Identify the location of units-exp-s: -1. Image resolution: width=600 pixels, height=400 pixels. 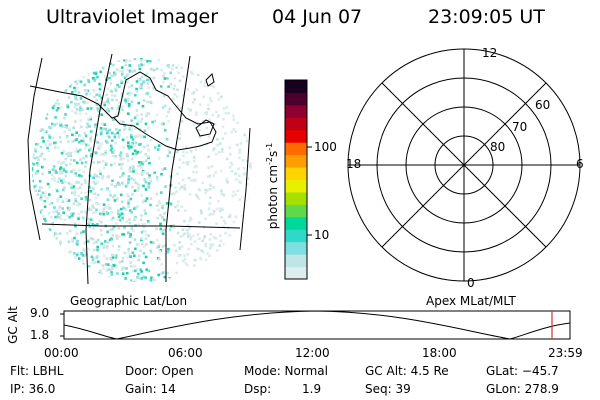
(269, 146).